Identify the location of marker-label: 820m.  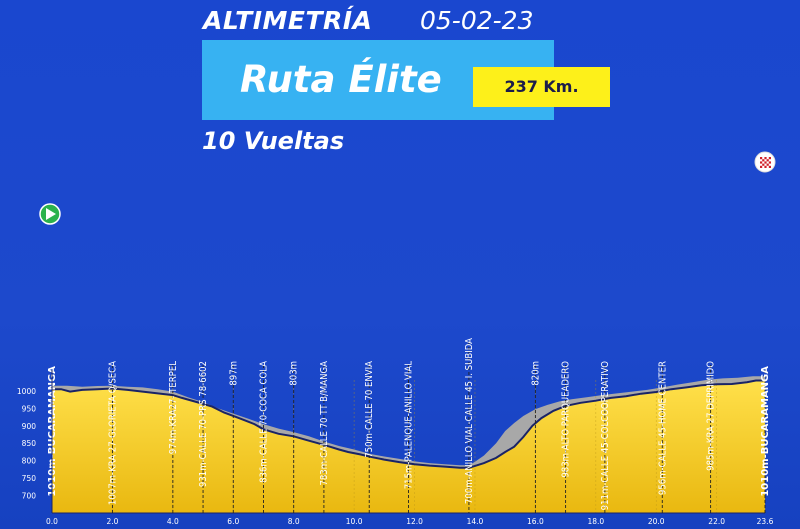
(535, 373).